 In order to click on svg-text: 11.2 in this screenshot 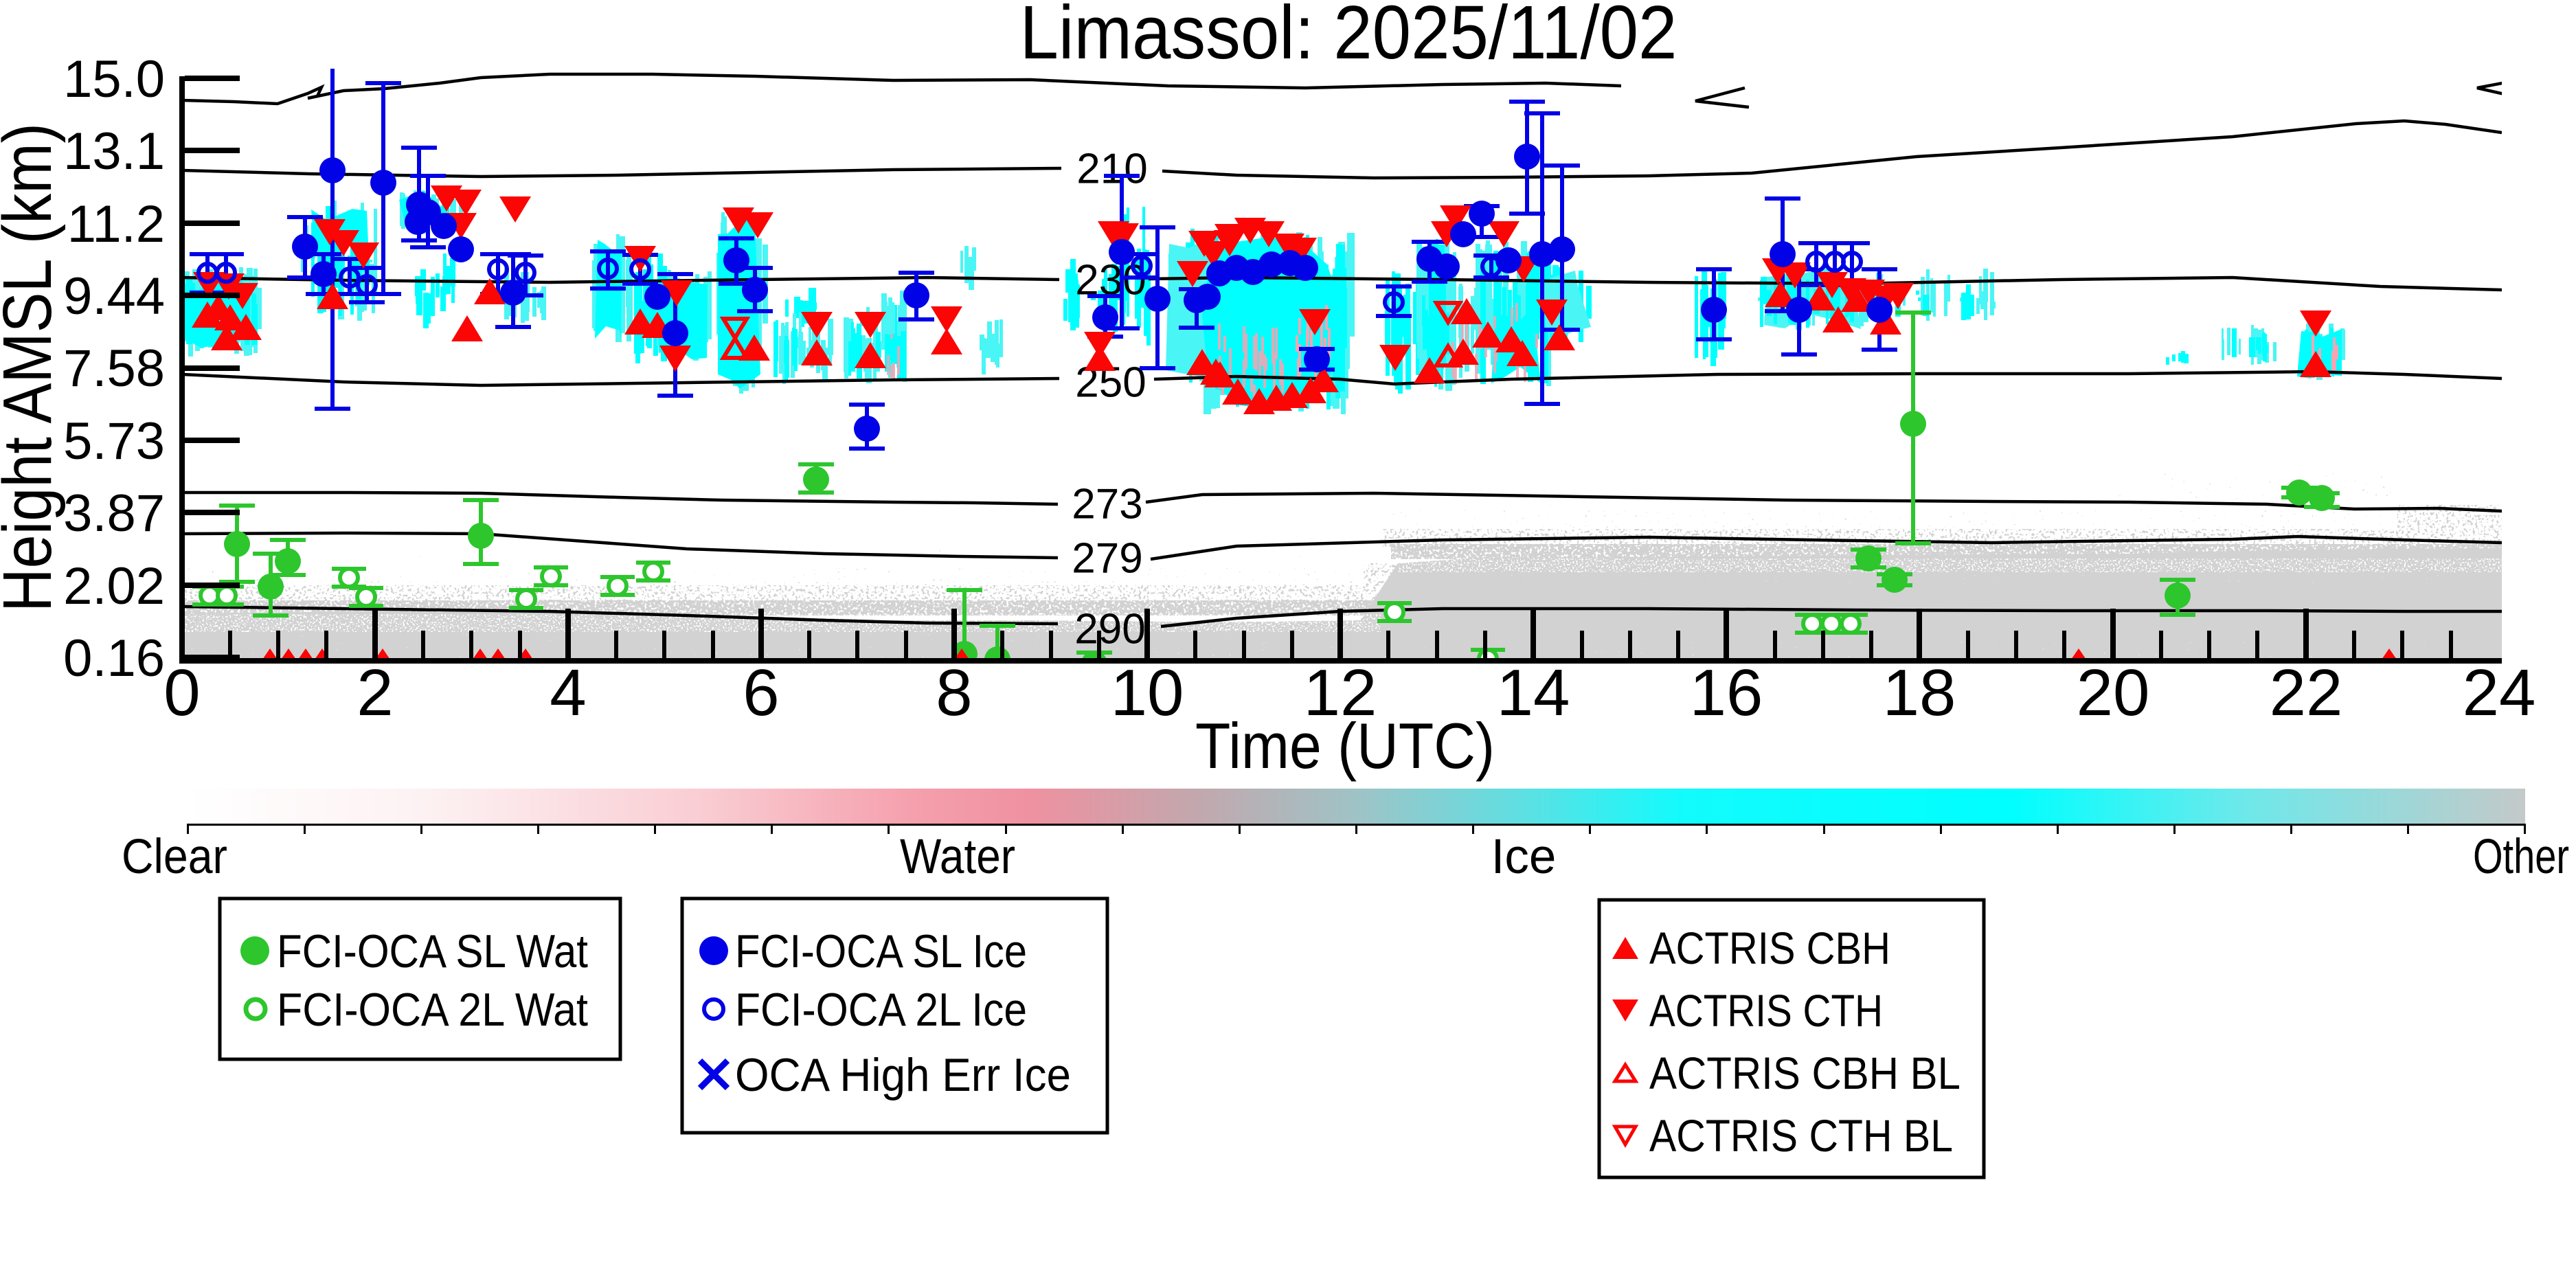, I will do `click(116, 224)`.